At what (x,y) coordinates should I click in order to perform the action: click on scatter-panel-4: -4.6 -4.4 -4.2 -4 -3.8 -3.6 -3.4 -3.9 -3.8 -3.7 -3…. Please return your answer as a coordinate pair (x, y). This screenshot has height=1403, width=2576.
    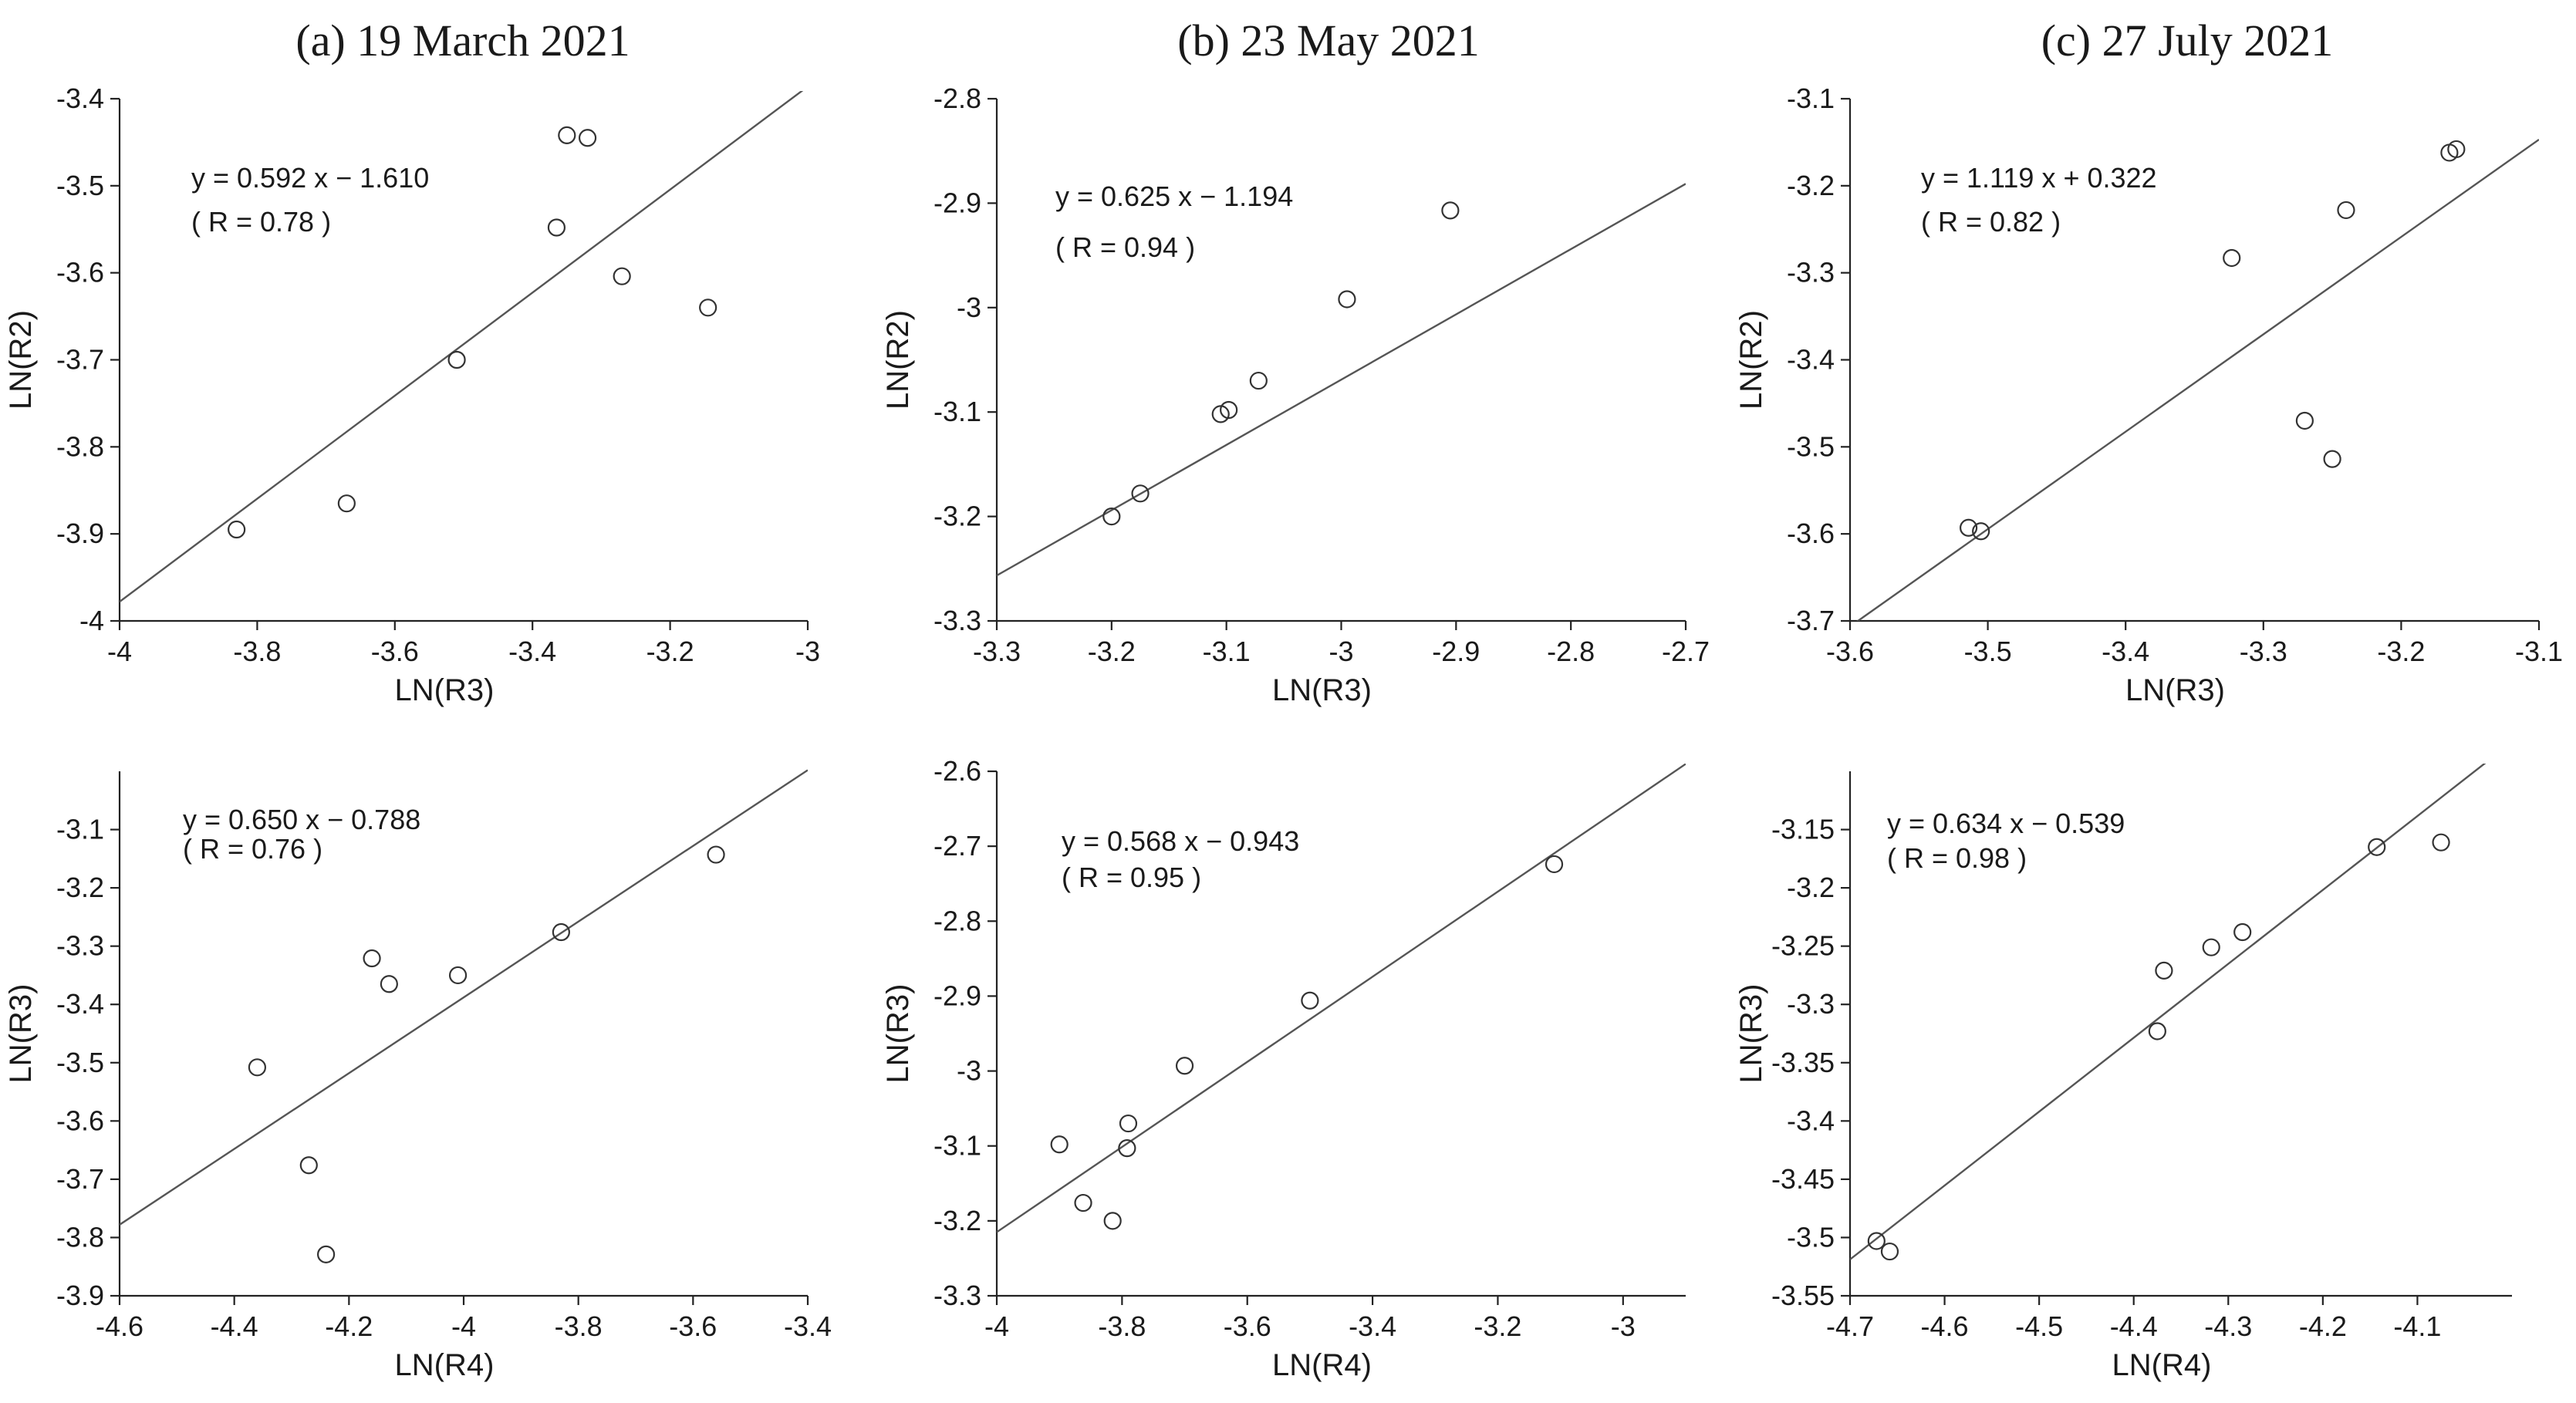
    Looking at the image, I should click on (418, 1075).